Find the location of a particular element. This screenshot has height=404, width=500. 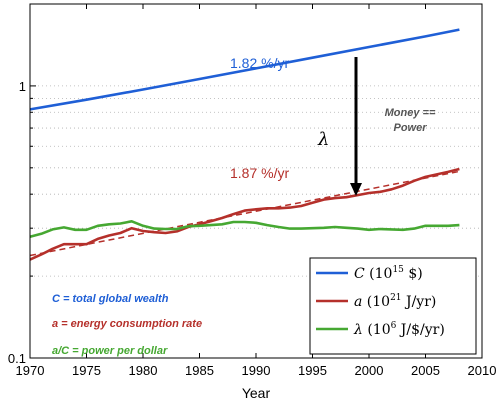

money-label-line1: Money == is located at coordinates (410, 113).